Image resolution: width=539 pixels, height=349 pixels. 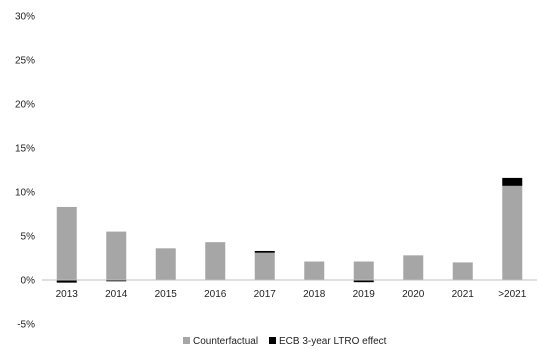 What do you see at coordinates (25, 193) in the screenshot?
I see `y-tick-label: 10%` at bounding box center [25, 193].